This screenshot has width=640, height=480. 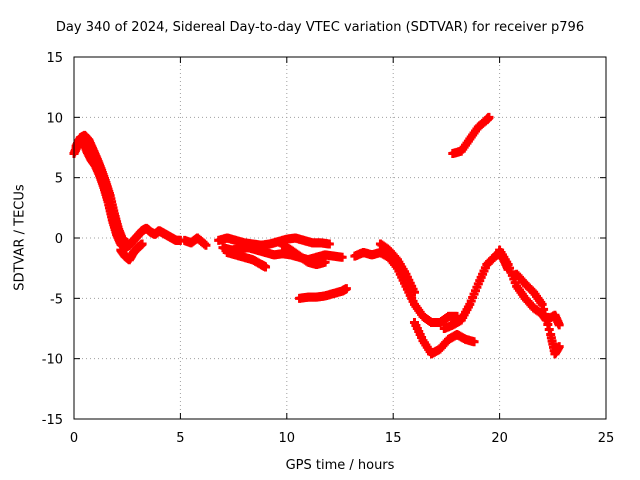 What do you see at coordinates (393, 438) in the screenshot?
I see `x-tick-label: 15` at bounding box center [393, 438].